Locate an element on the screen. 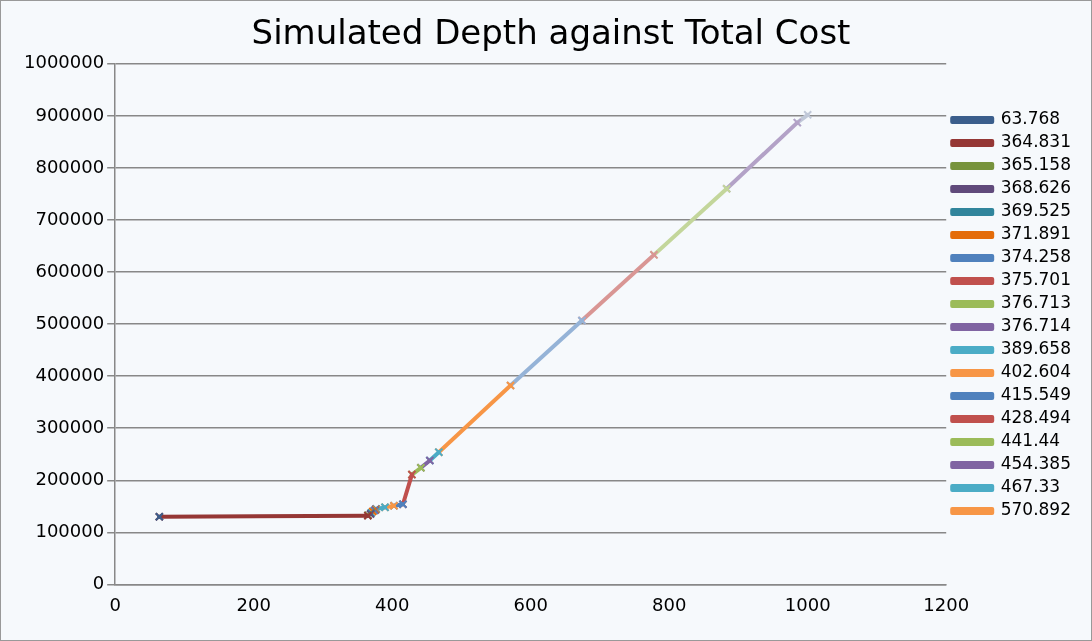 The width and height of the screenshot is (1092, 641). legend-label: 415.549 is located at coordinates (1036, 394).